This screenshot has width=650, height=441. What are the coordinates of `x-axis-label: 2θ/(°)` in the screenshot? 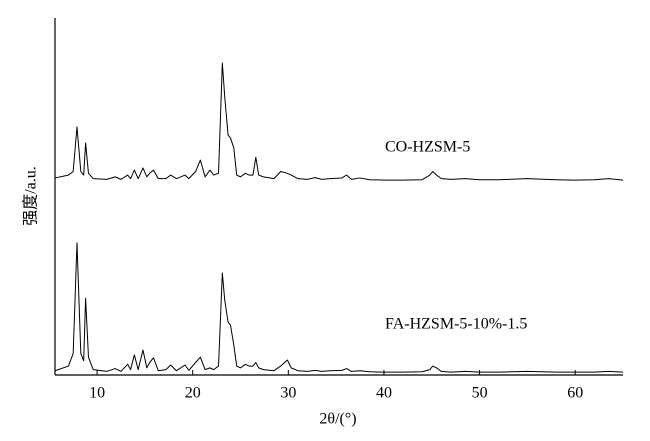 It's located at (337, 419).